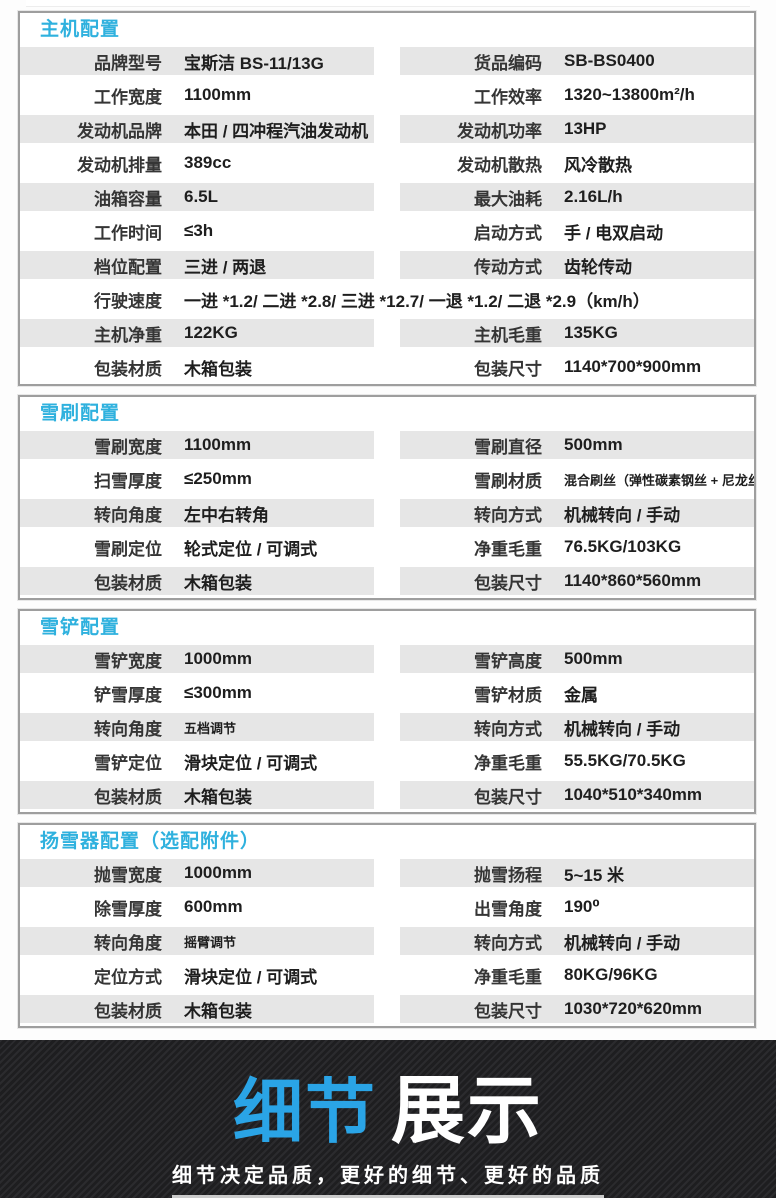 This screenshot has width=776, height=1200. Describe the element at coordinates (197, 163) in the screenshot. I see `spec-cell: 发动机排量 389cc` at that location.